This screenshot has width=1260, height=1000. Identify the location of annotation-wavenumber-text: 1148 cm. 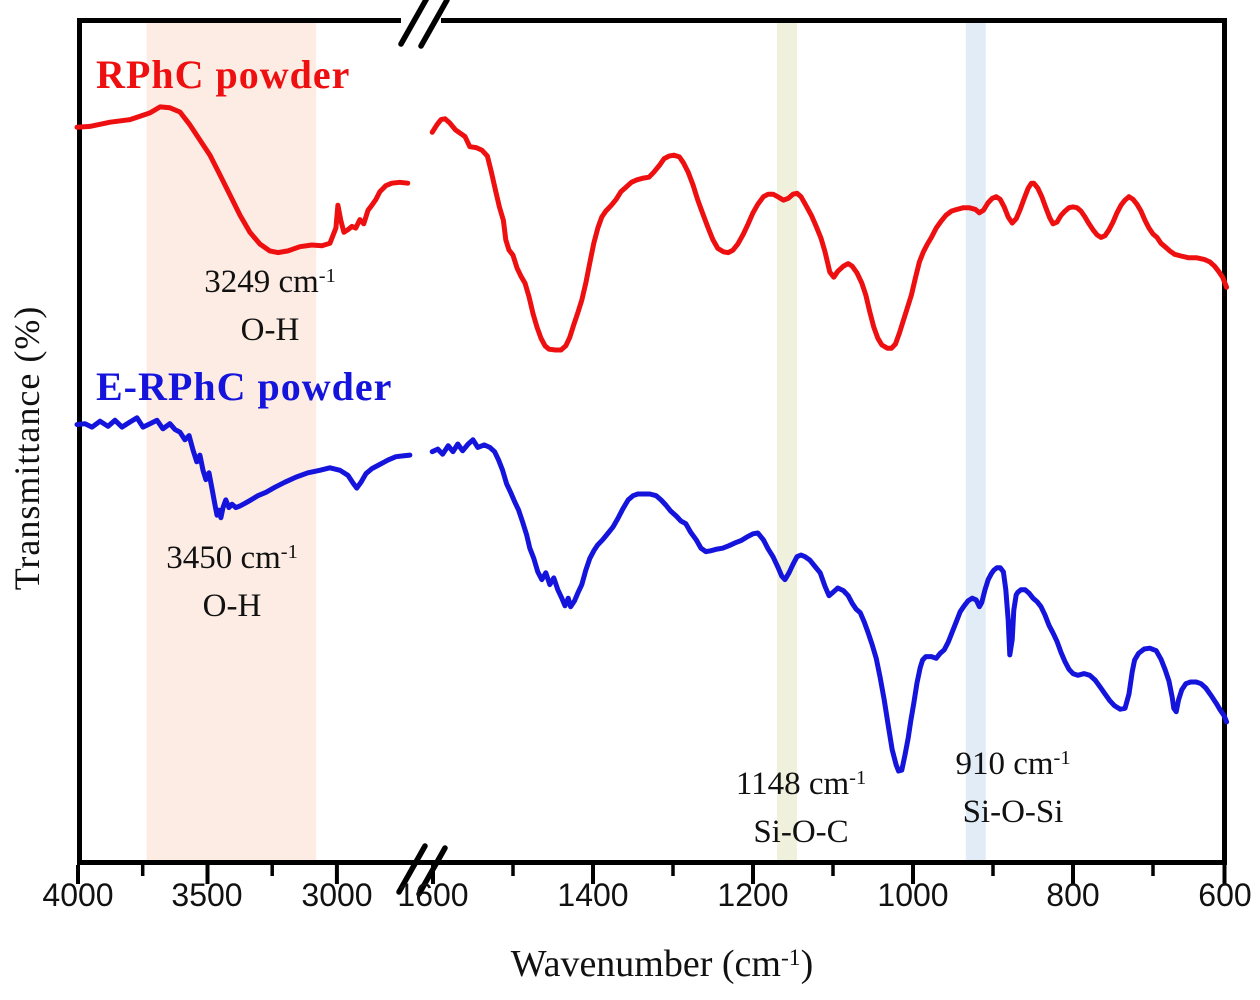
(792, 784).